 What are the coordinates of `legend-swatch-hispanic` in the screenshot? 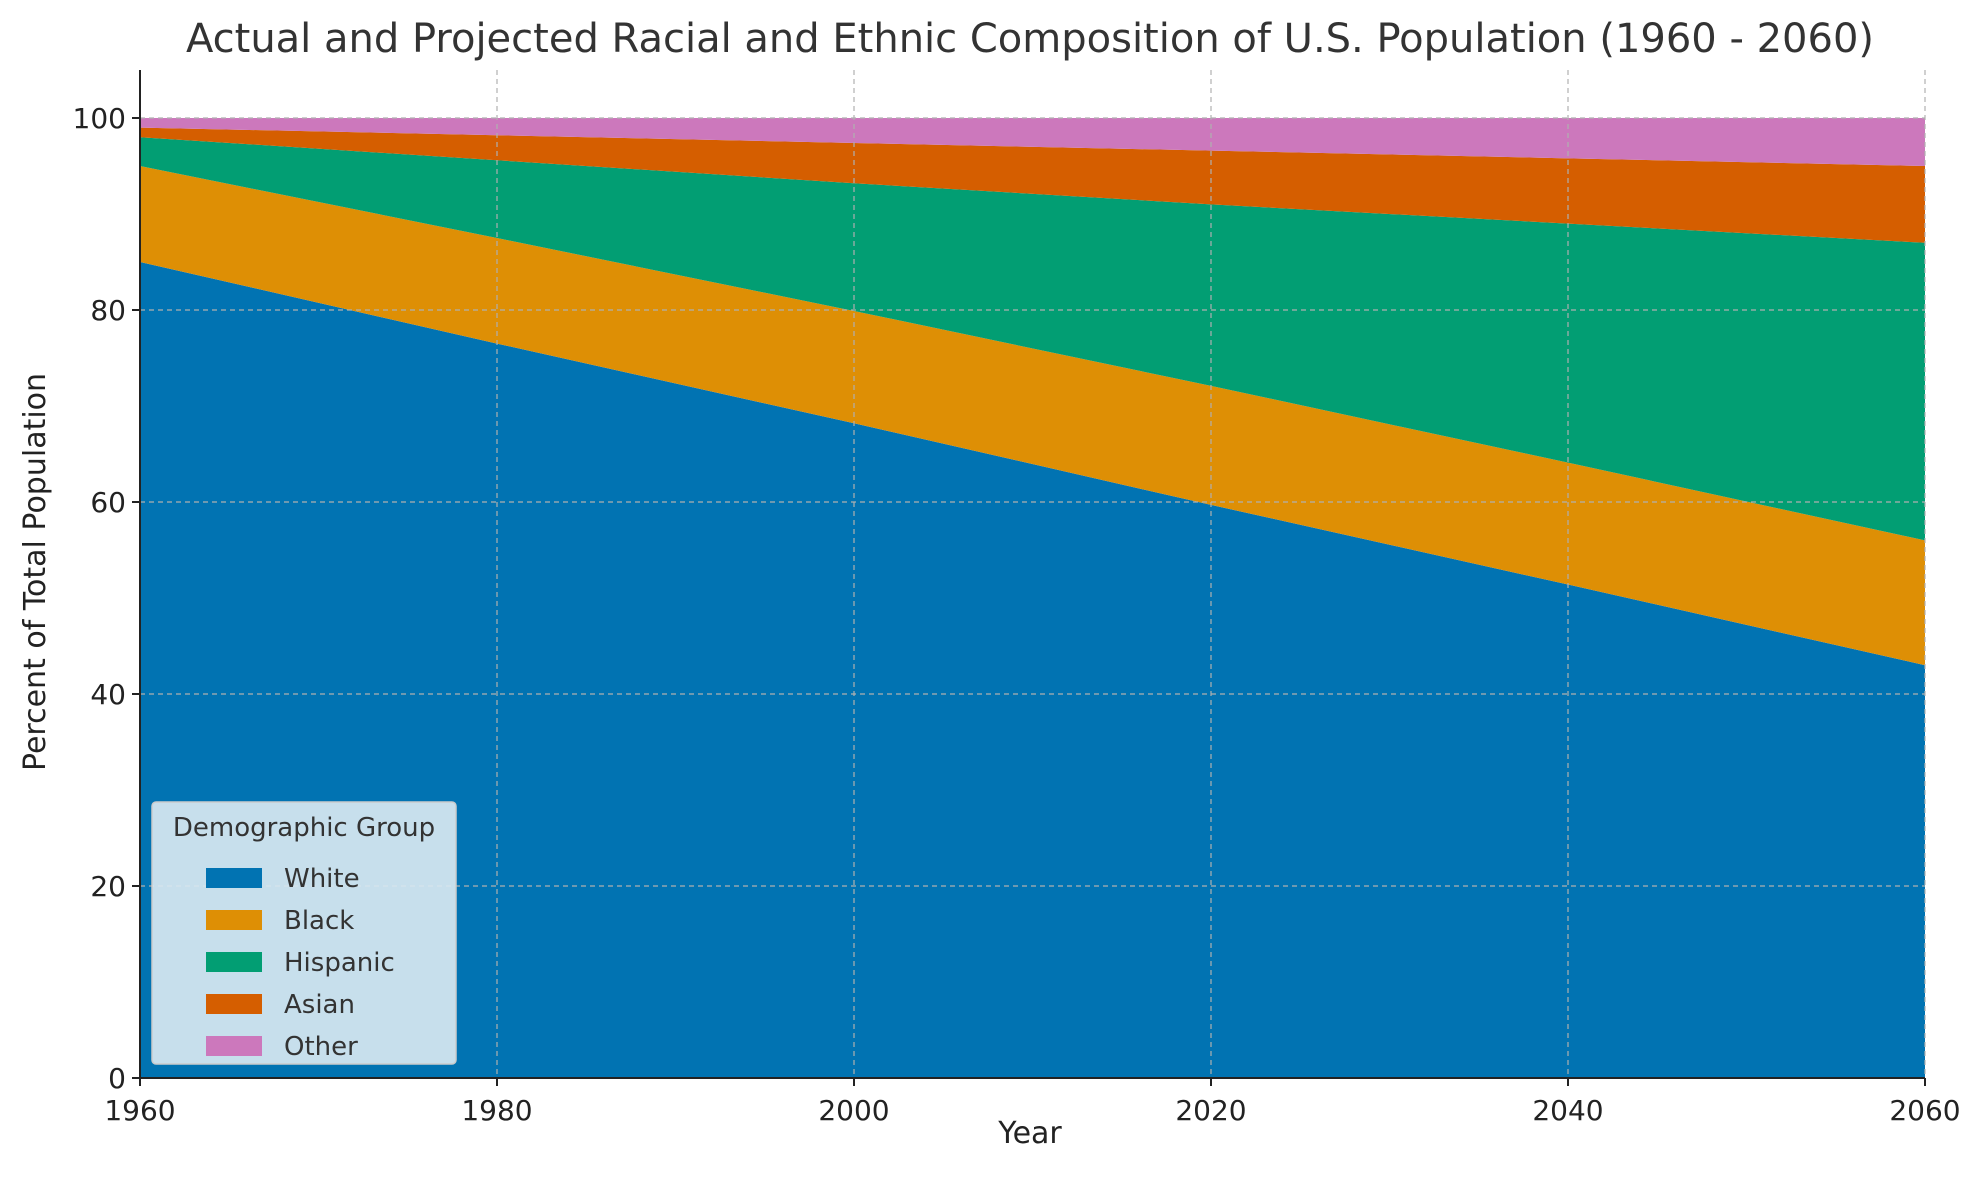 It's located at (234, 962).